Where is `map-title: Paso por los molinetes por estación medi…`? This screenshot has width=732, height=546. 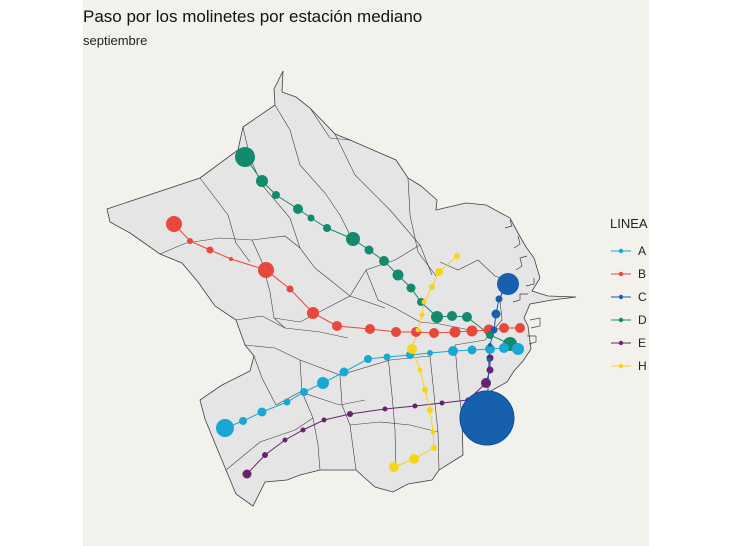
map-title: Paso por los molinetes por estación medi… is located at coordinates (253, 16).